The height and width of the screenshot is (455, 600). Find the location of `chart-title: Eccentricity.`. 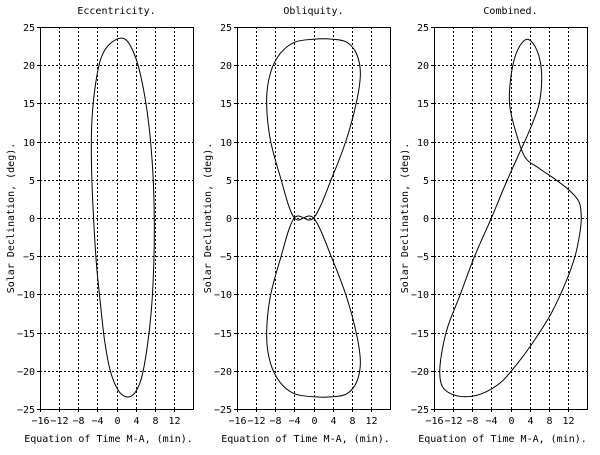

chart-title: Eccentricity. is located at coordinates (116, 11).